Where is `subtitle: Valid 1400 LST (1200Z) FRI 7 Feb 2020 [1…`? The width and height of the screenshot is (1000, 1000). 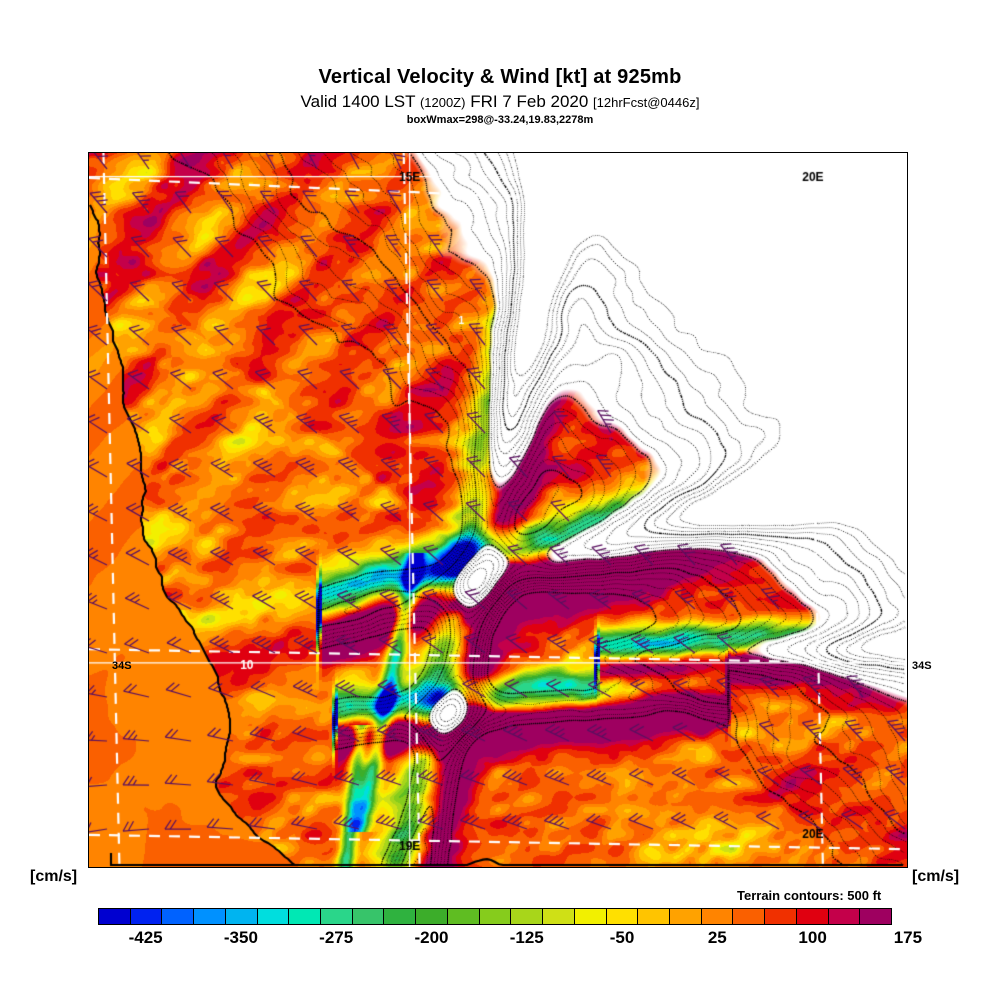
subtitle: Valid 1400 LST (1200Z) FRI 7 Feb 2020 [1… is located at coordinates (500, 102).